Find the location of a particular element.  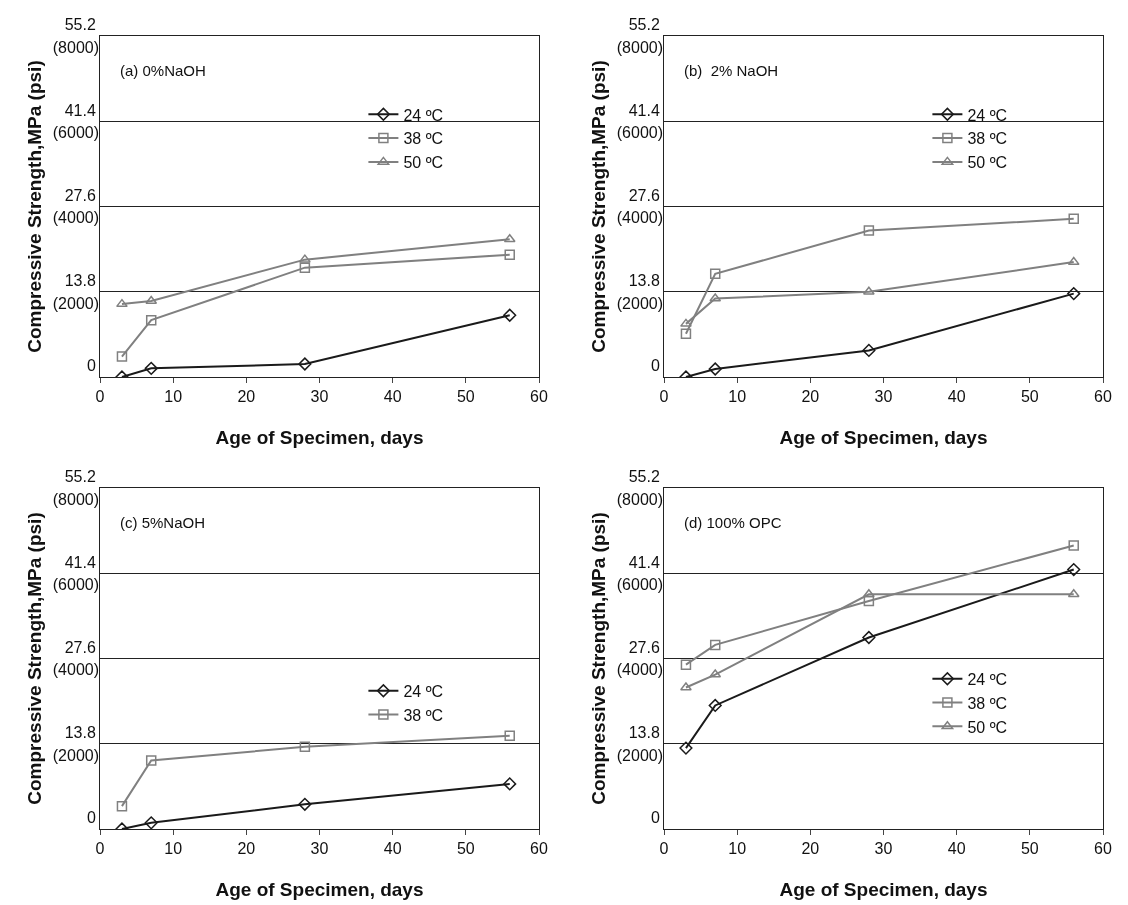

annotation: (d) 100% OPC is located at coordinates (733, 522).